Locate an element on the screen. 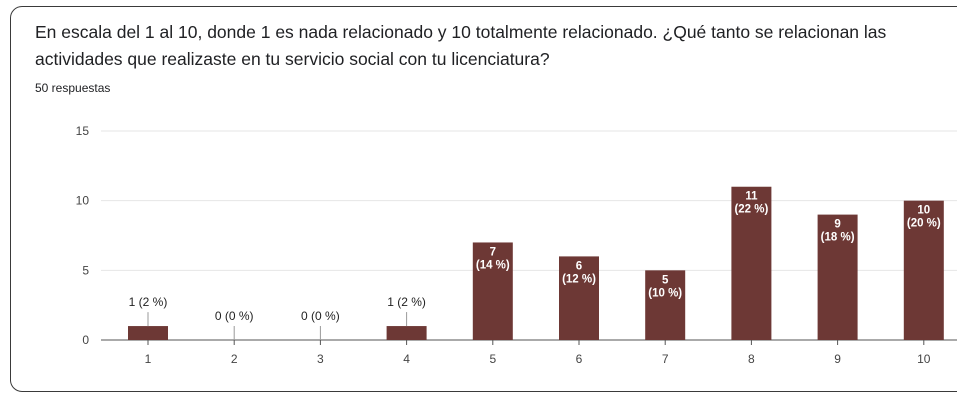 Image resolution: width=957 pixels, height=402 pixels. x-tick-label: 8 is located at coordinates (751, 359).